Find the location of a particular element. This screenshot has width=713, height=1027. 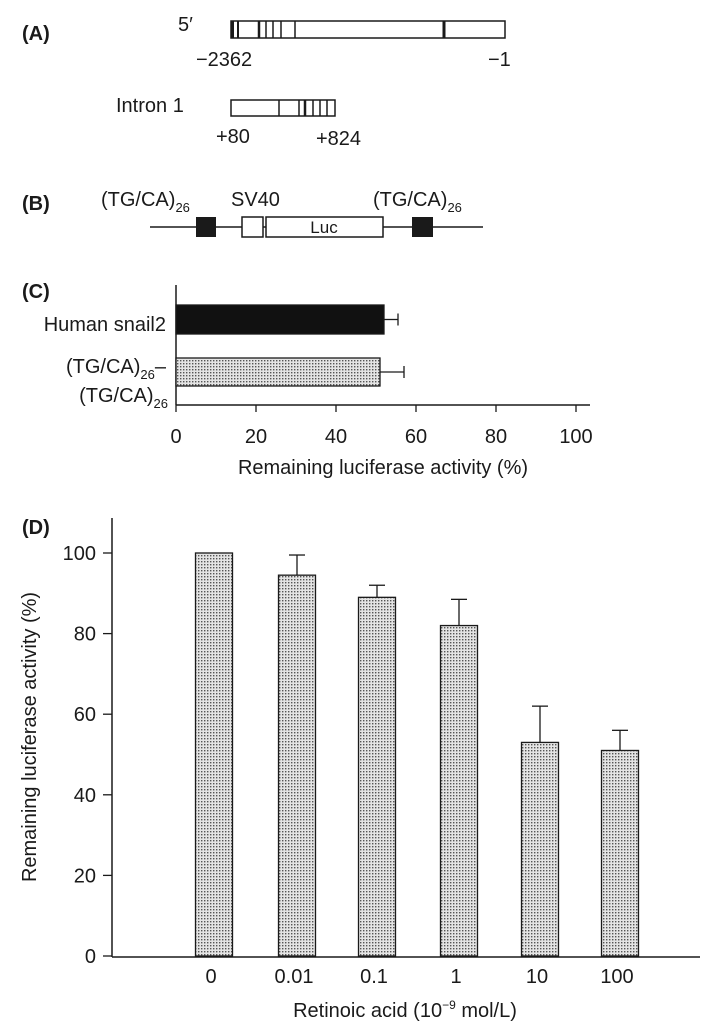

d-x-tick-label: 10 is located at coordinates (537, 977).